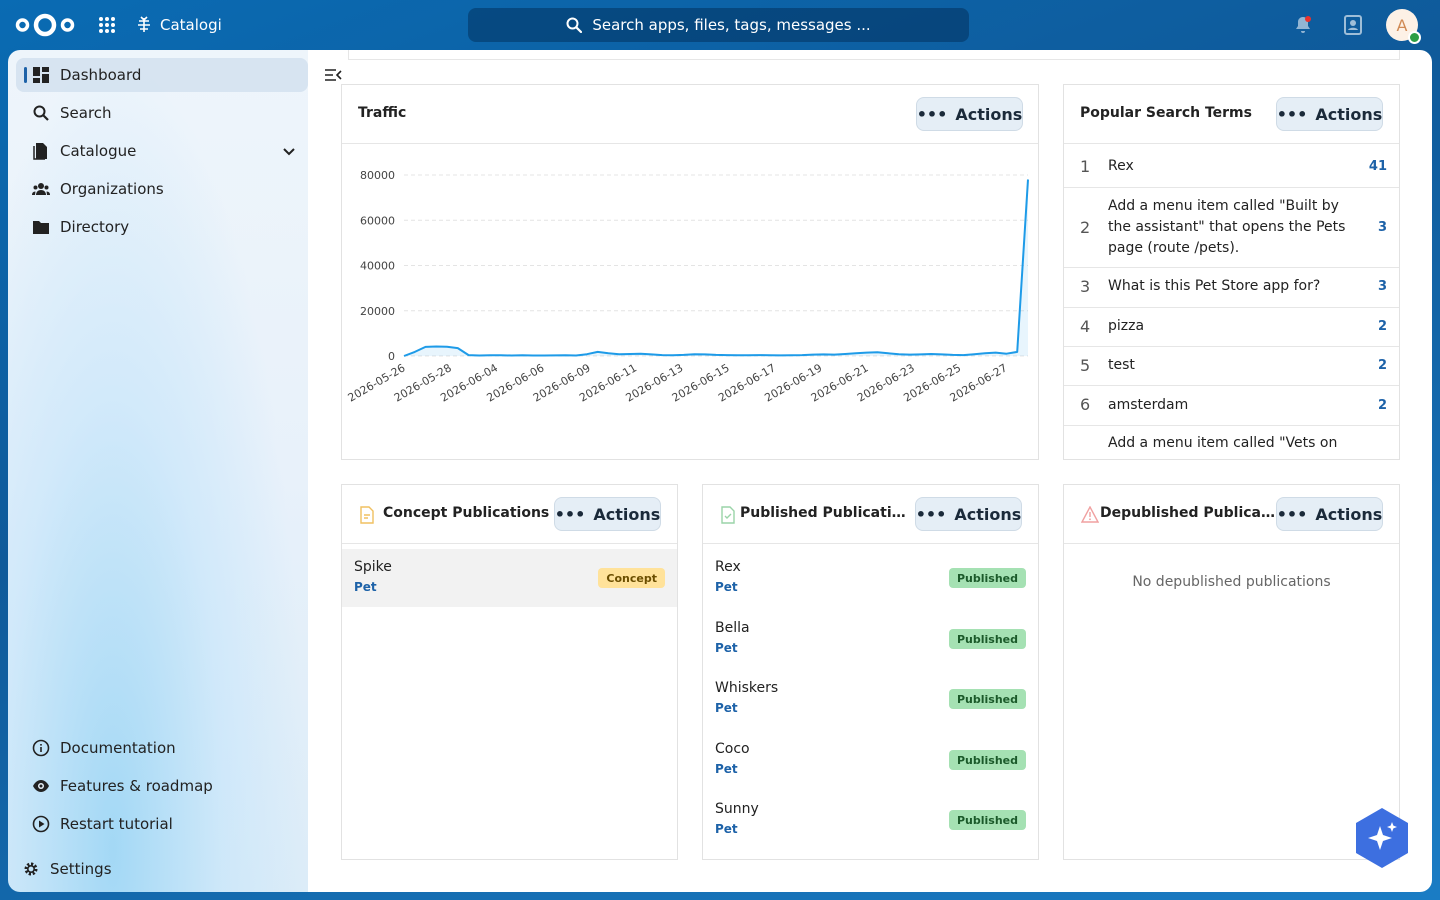  I want to click on contacts-icon, so click(1353, 25).